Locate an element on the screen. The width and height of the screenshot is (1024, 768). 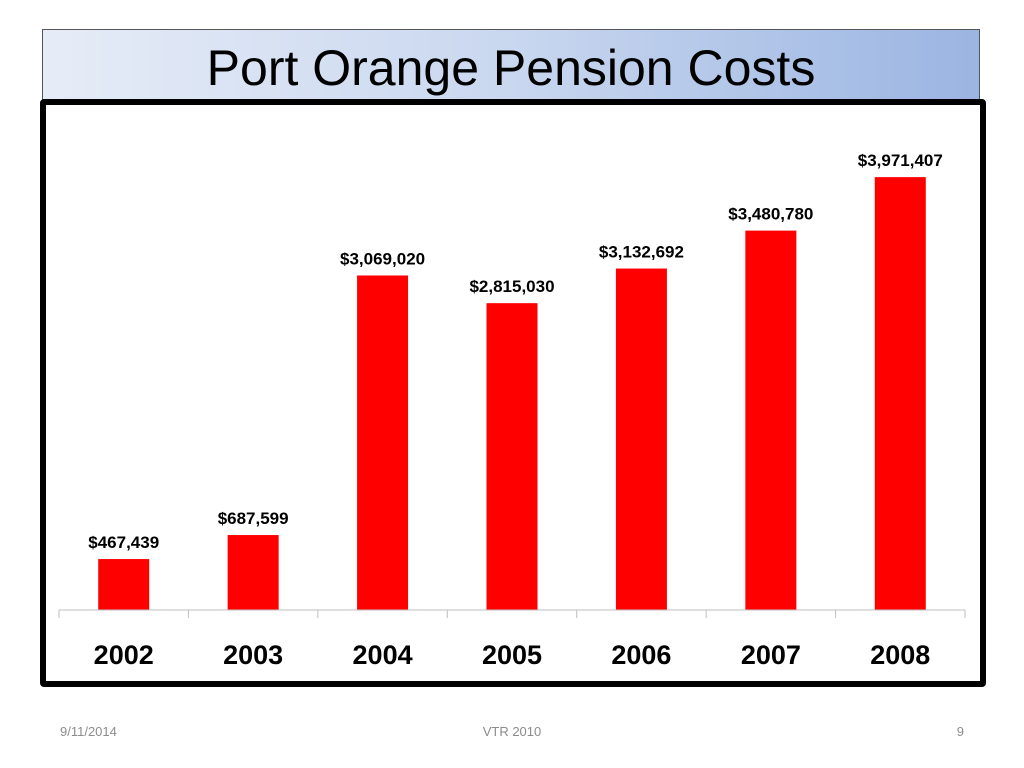
data-label-2006: $3,132,692 is located at coordinates (641, 252).